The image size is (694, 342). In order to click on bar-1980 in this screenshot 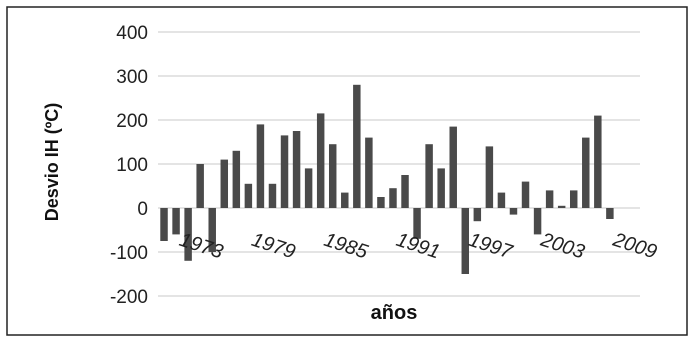, I will do `click(272, 195)`.